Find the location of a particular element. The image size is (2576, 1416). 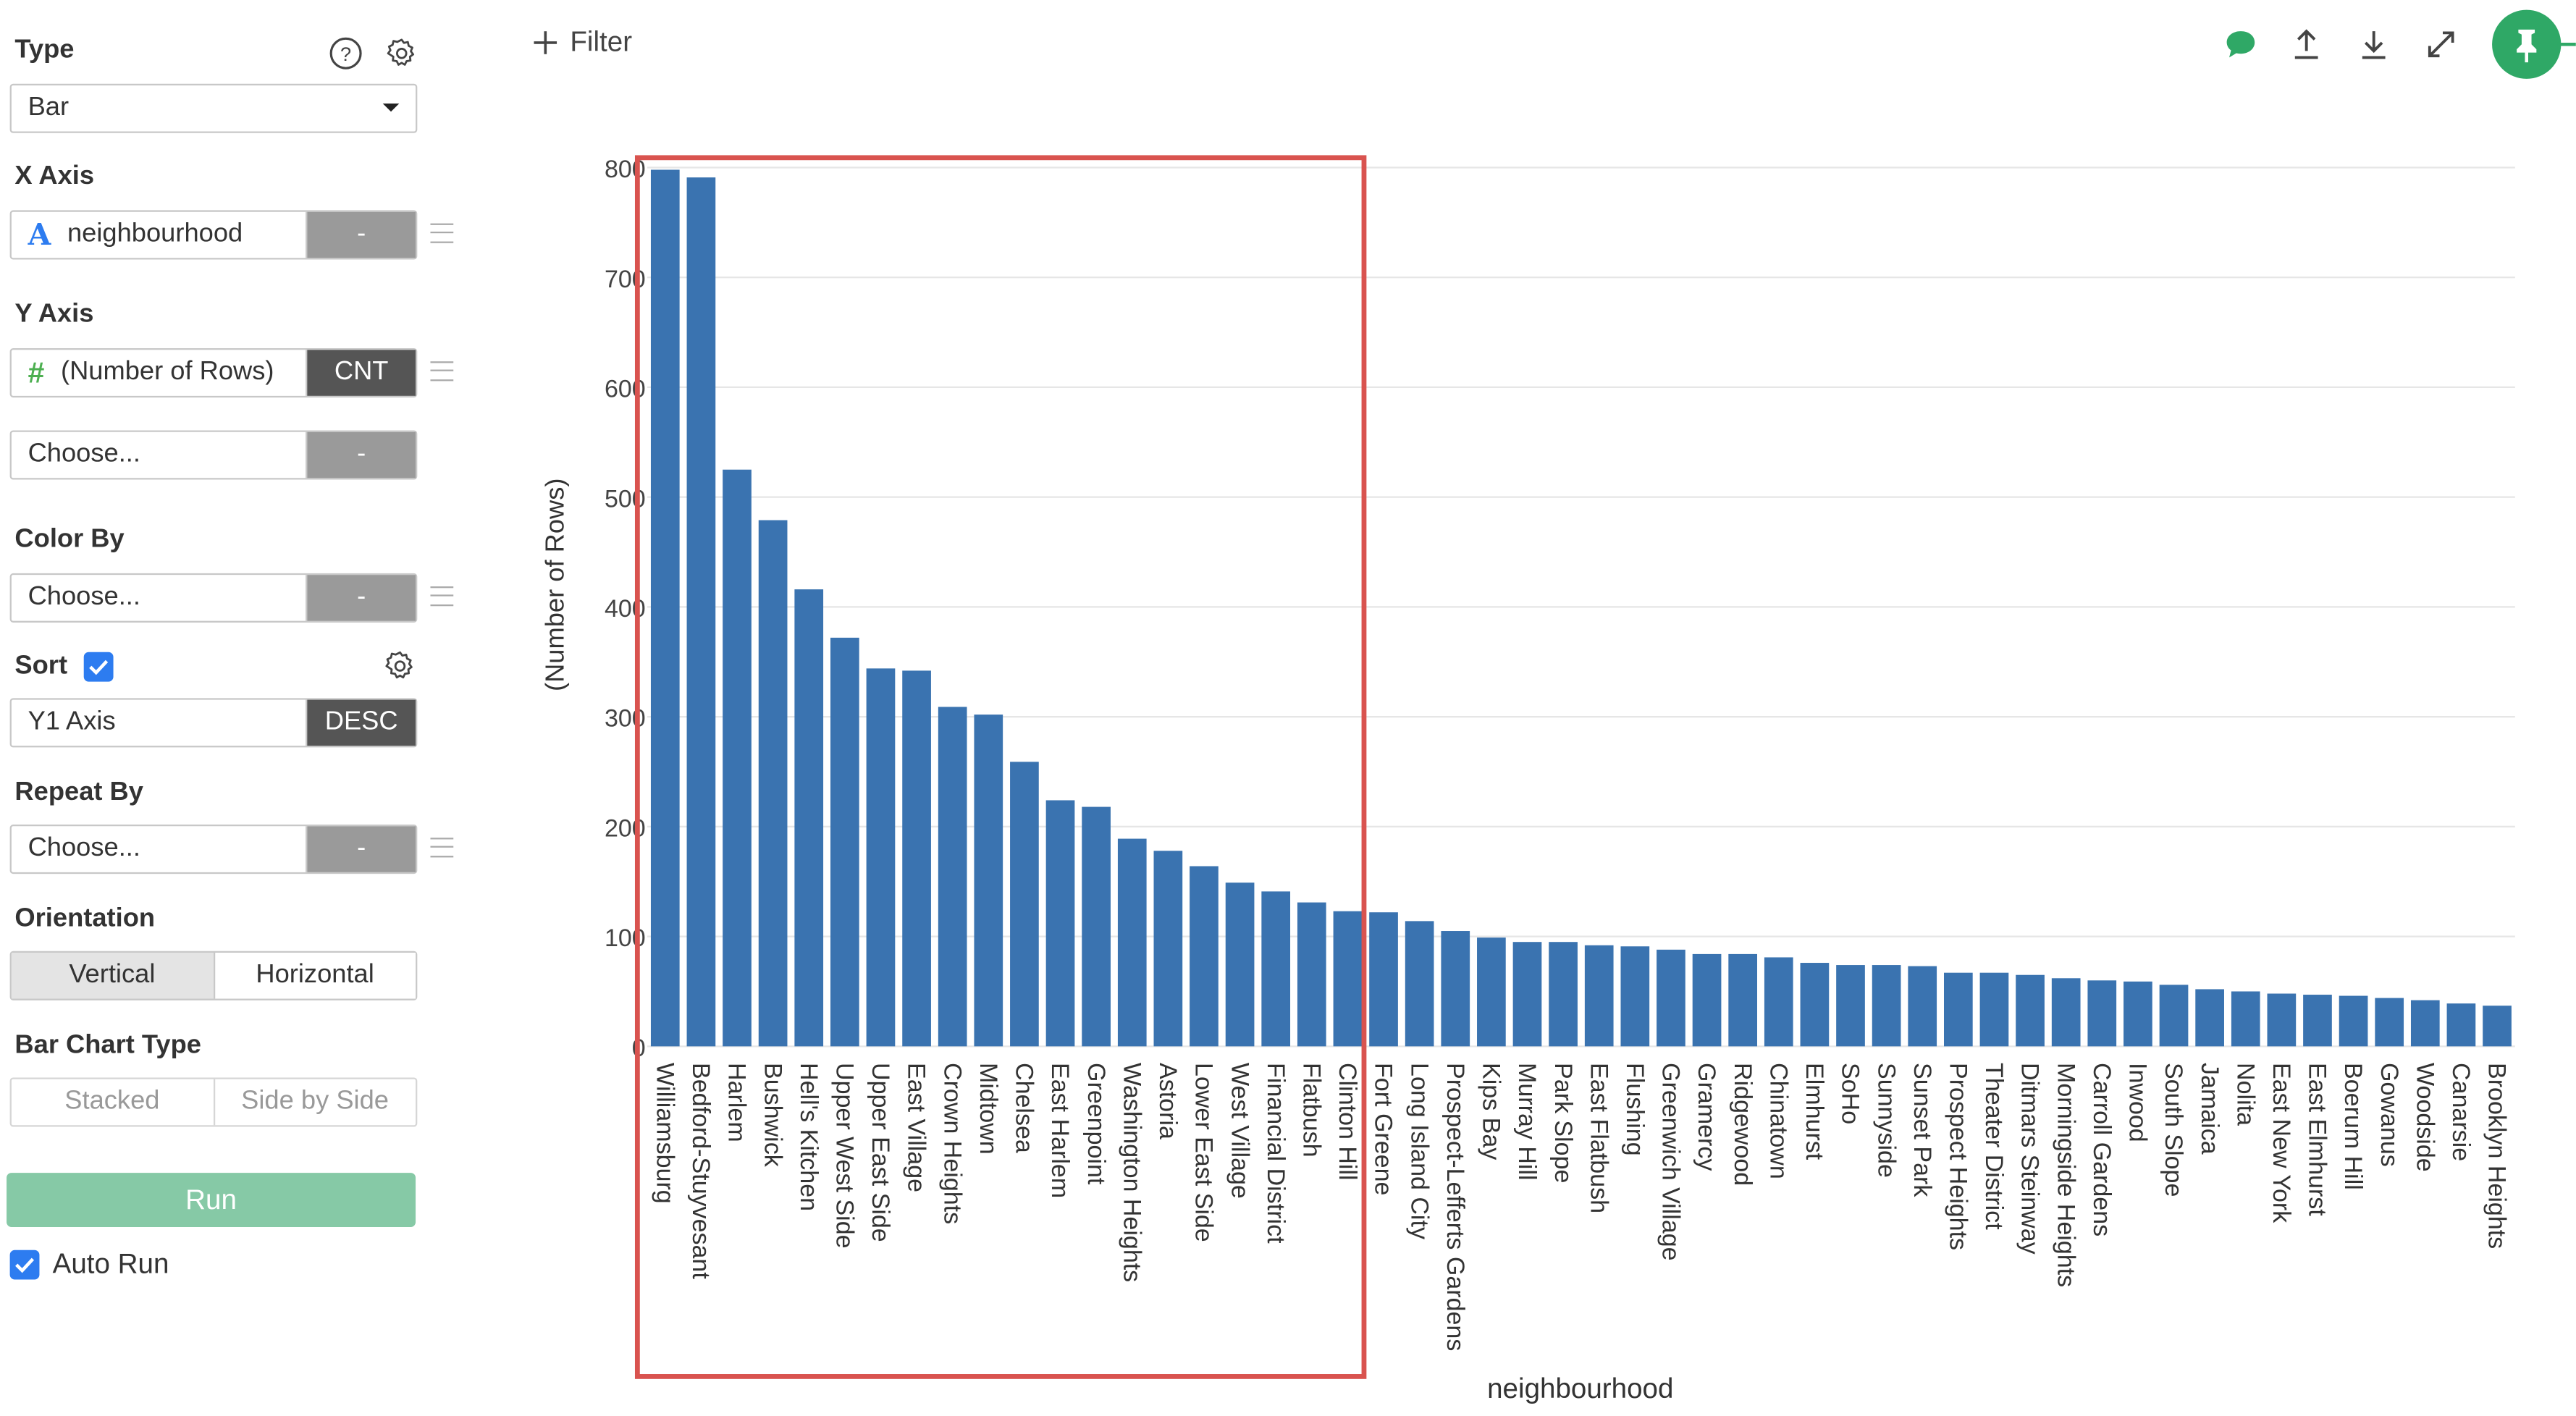

upload-icon is located at coordinates (2307, 44).